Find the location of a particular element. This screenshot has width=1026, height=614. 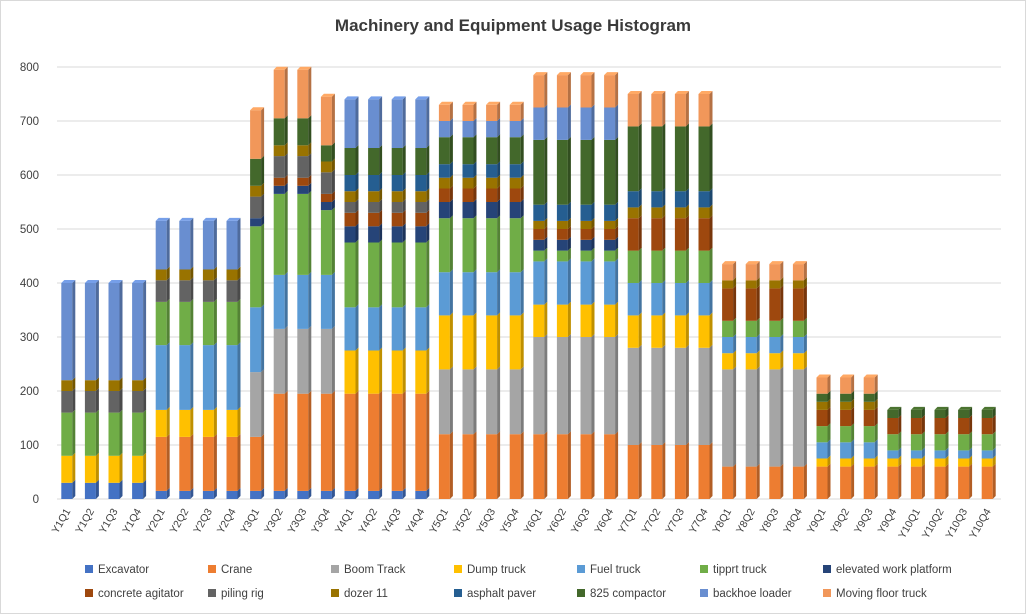

y-tick-label: 700 is located at coordinates (29, 122).